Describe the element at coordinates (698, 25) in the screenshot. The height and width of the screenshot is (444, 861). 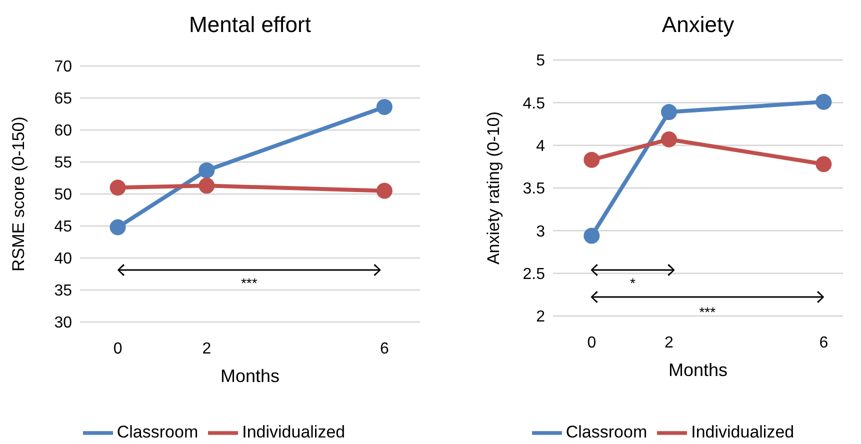
I see `chart-title: Anxiety` at that location.